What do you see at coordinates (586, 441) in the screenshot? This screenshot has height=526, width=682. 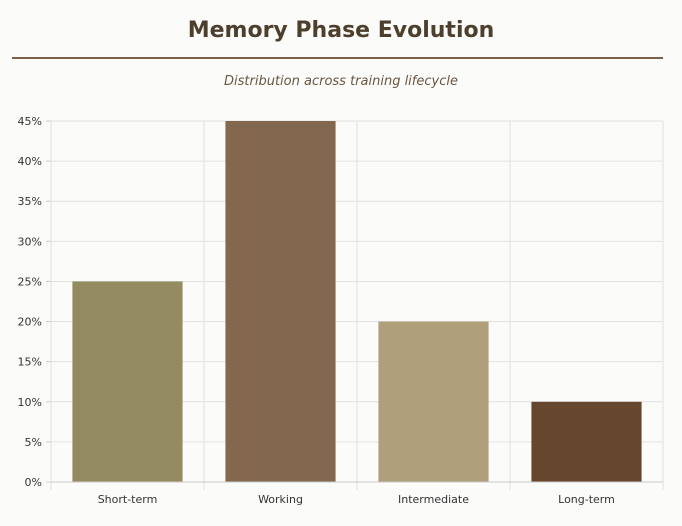 I see `bar-long-term` at bounding box center [586, 441].